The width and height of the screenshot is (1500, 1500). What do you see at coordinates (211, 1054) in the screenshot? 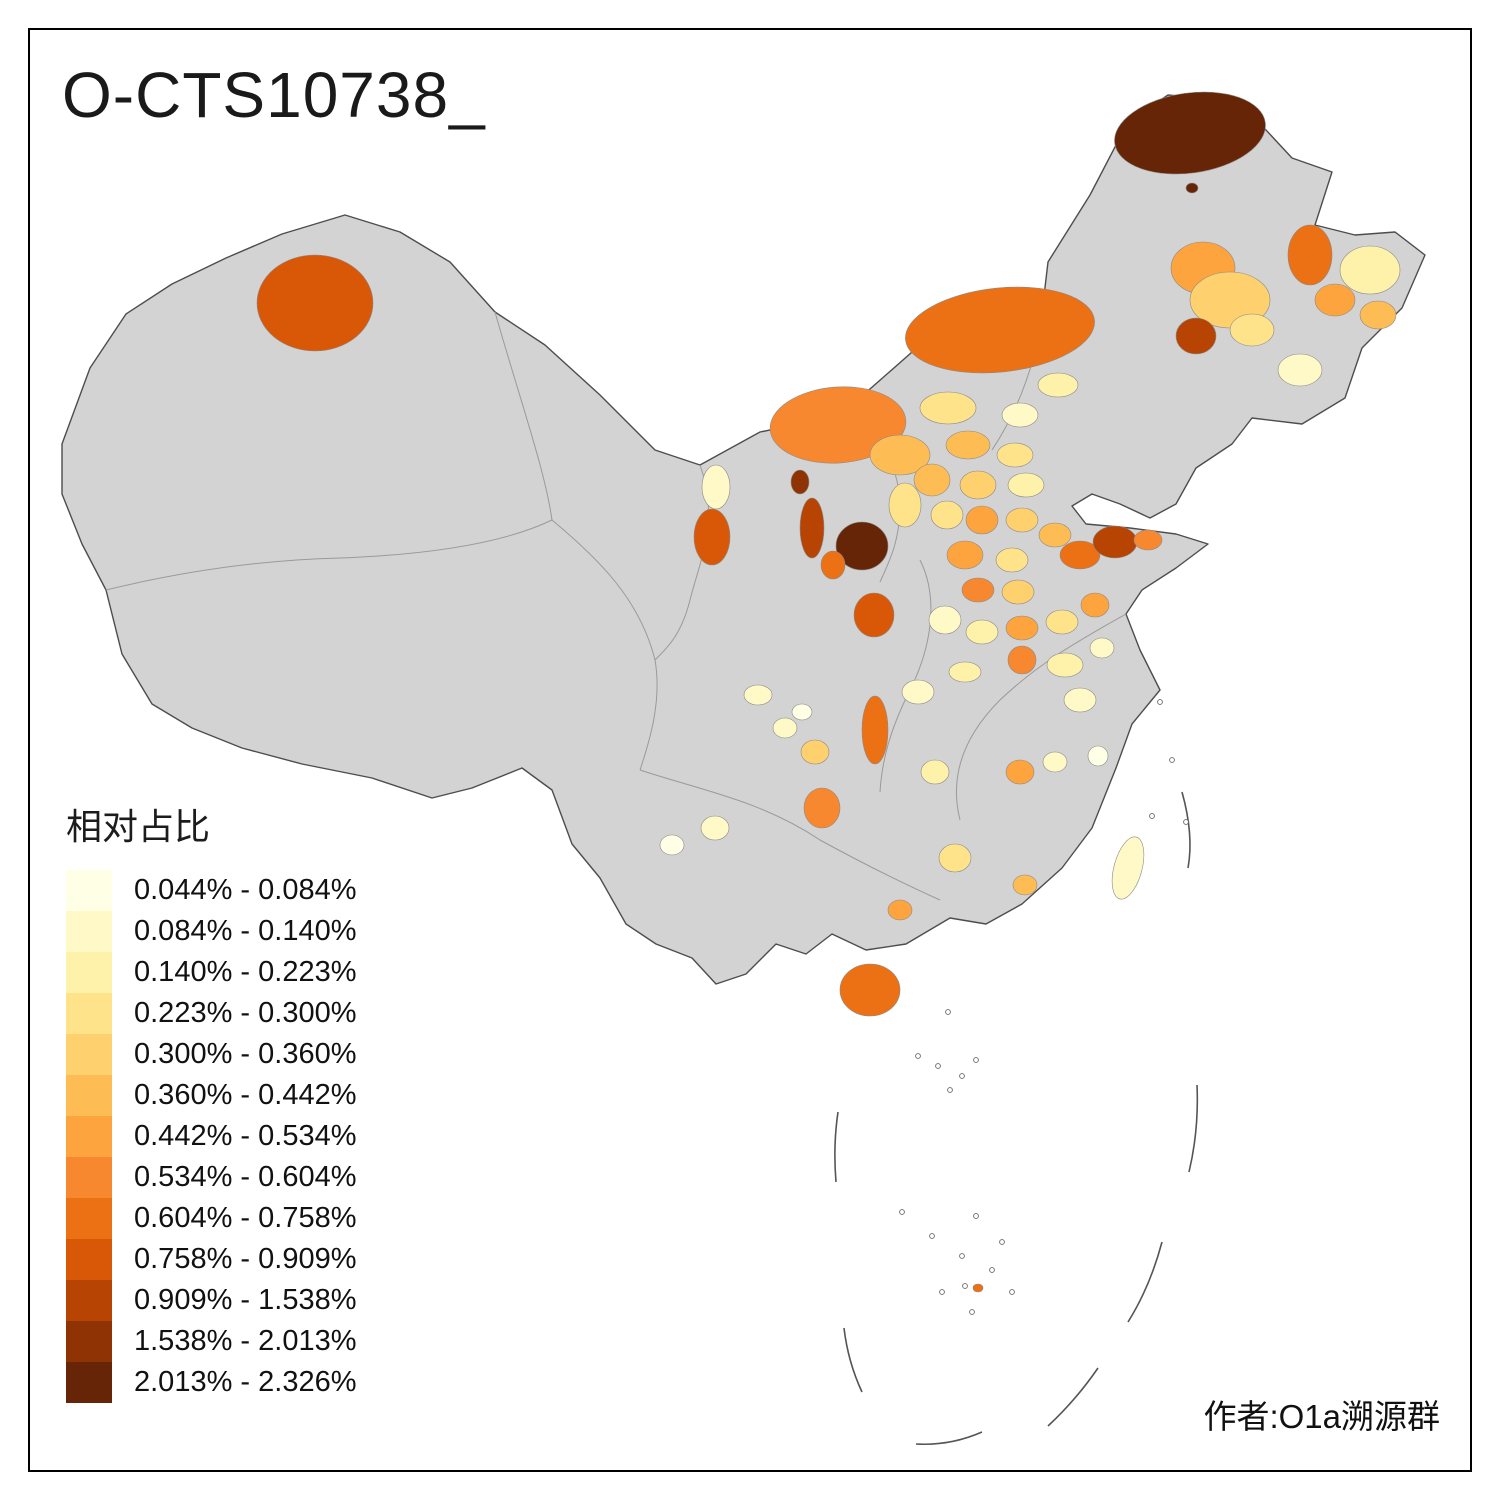
I see `legend-item: 0.300% - 0.360%` at bounding box center [211, 1054].